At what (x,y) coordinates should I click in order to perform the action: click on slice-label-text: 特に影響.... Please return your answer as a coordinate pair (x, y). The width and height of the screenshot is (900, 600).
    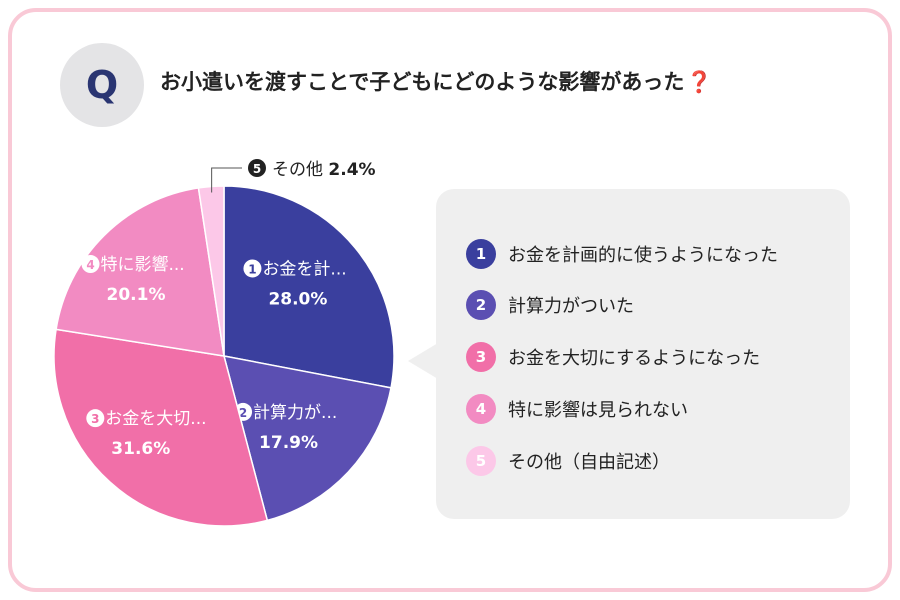
    Looking at the image, I should click on (143, 265).